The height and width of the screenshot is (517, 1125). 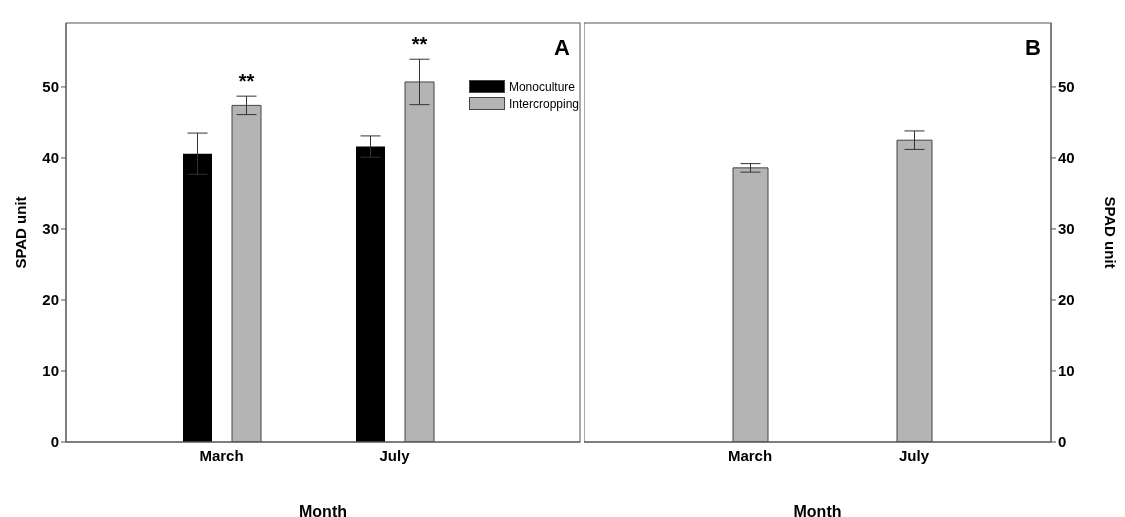 What do you see at coordinates (543, 103) in the screenshot?
I see `legend-label: Intercropping` at bounding box center [543, 103].